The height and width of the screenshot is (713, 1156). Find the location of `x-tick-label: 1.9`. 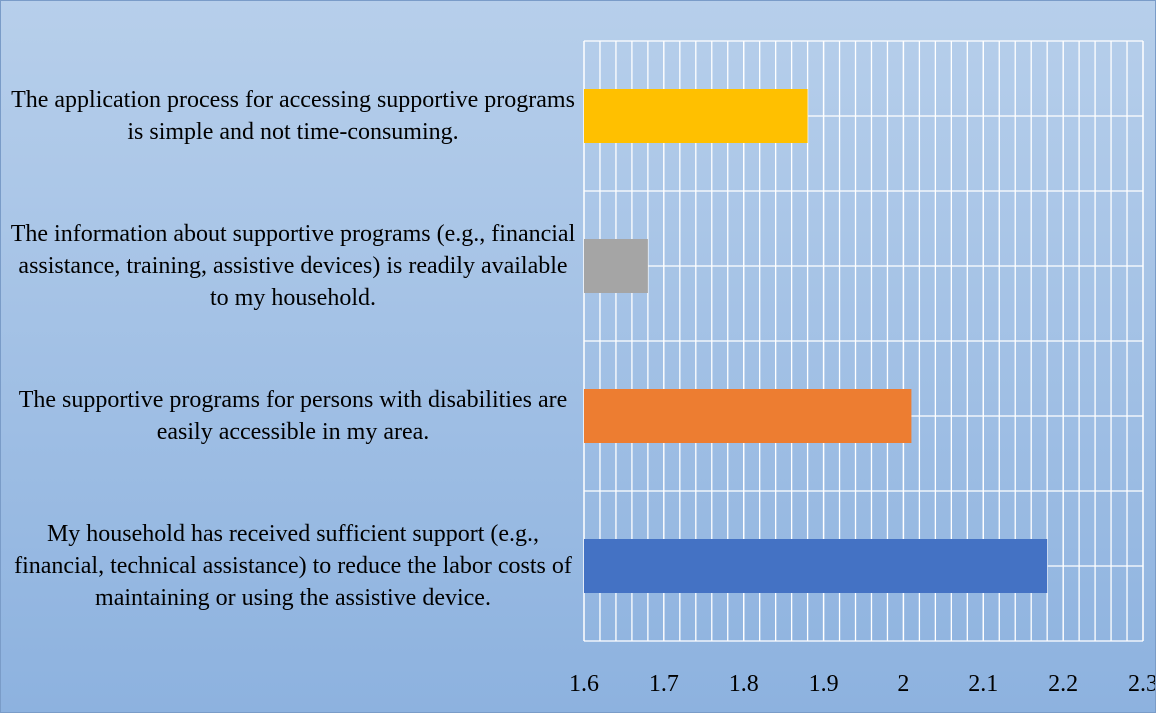

x-tick-label: 1.9 is located at coordinates (824, 684).